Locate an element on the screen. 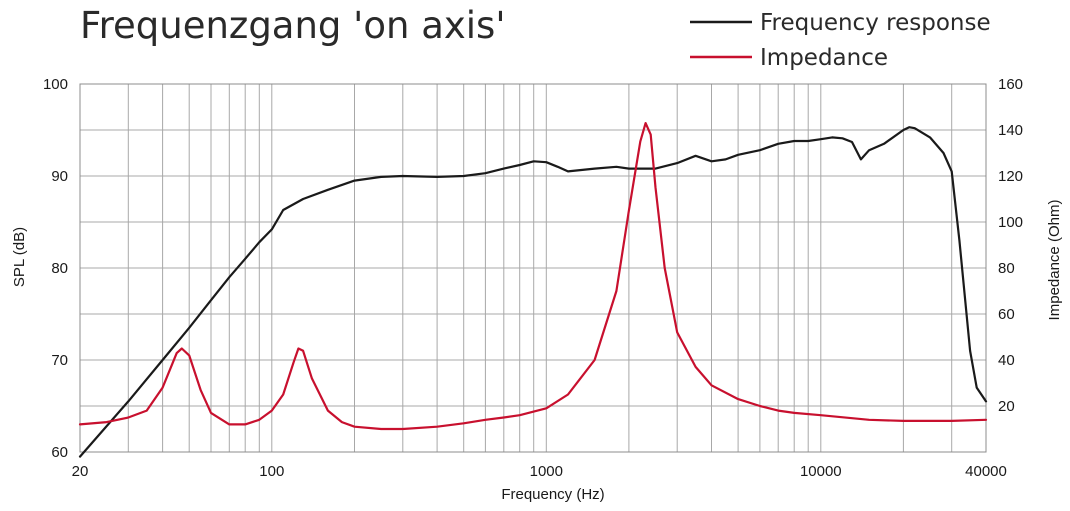 This screenshot has width=1070, height=511. chart-title: Frequenzgang 'on axis' is located at coordinates (293, 25).